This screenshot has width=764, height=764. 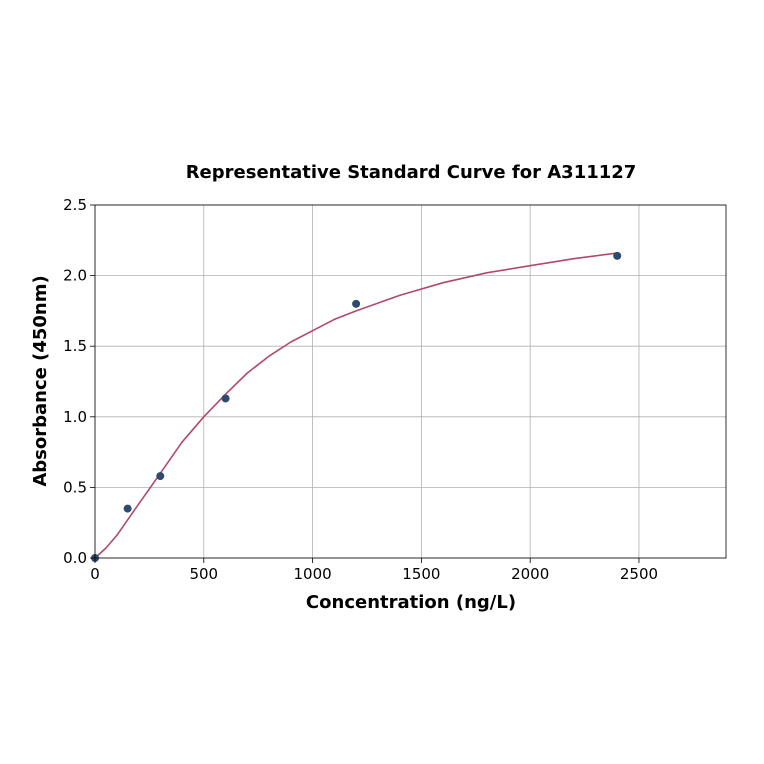 I want to click on y-tick-label: 1.0, so click(x=75, y=417).